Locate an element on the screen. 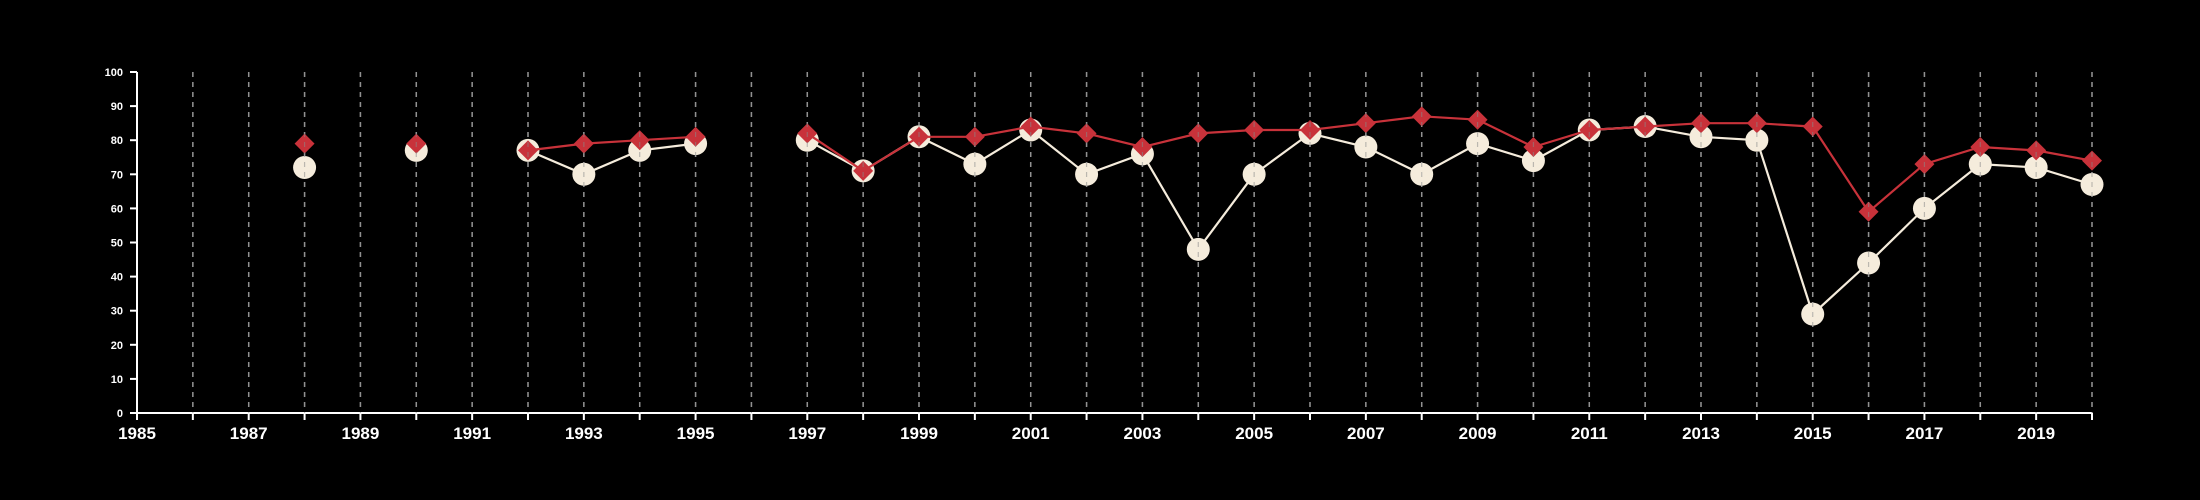 This screenshot has height=500, width=2200. x-tick-label: 1995 is located at coordinates (696, 433).